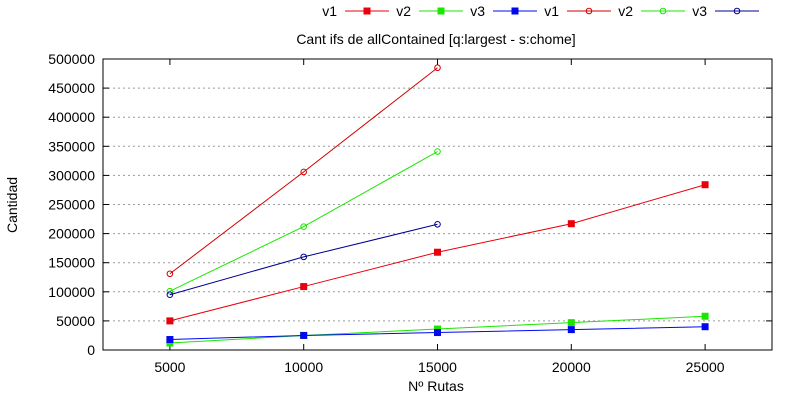 This screenshot has width=800, height=400. I want to click on y-tick-label: 100000, so click(71, 292).